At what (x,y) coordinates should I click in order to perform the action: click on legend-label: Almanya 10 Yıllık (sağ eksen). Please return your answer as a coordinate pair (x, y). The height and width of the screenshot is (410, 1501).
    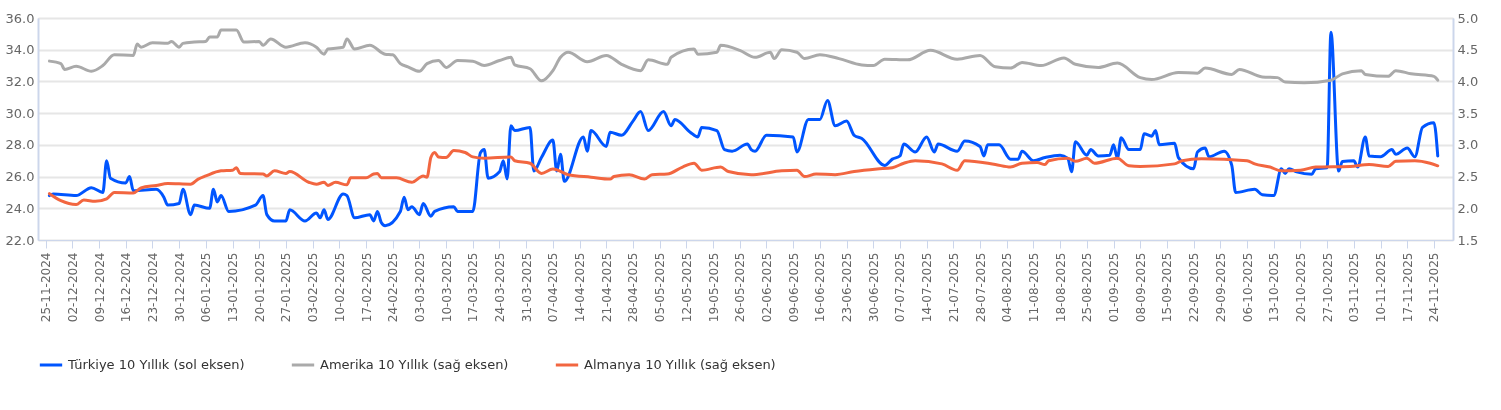
    Looking at the image, I should click on (680, 364).